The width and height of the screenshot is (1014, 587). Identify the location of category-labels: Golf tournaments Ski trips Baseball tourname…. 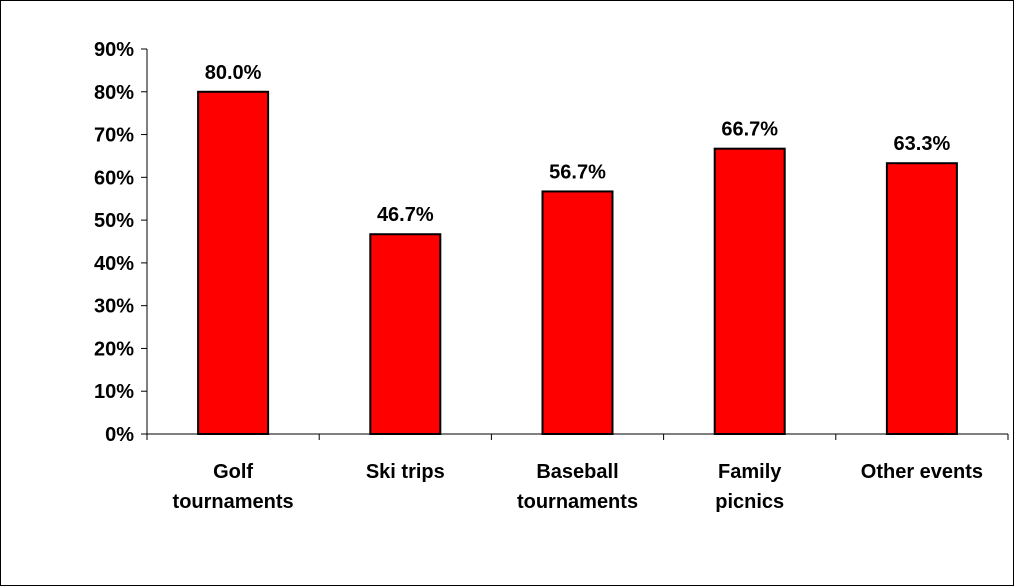
(578, 487).